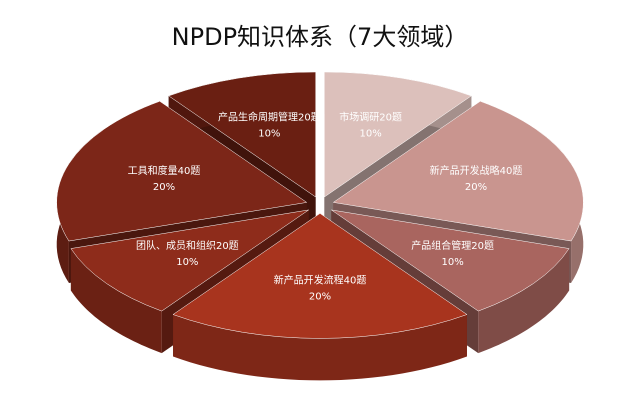 This screenshot has width=641, height=409. I want to click on slice-label: 产品组合管理20题, so click(452, 245).